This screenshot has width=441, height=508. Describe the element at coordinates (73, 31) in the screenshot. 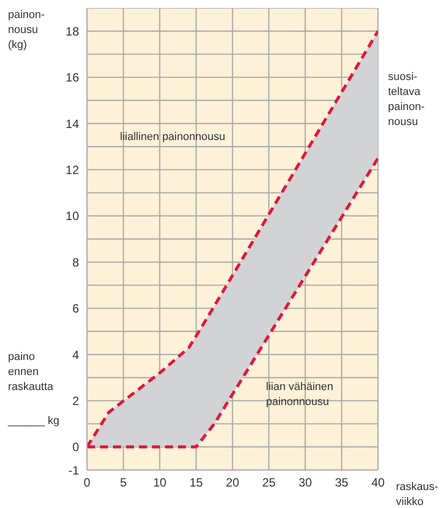

I see `y-tick-label: 18` at that location.